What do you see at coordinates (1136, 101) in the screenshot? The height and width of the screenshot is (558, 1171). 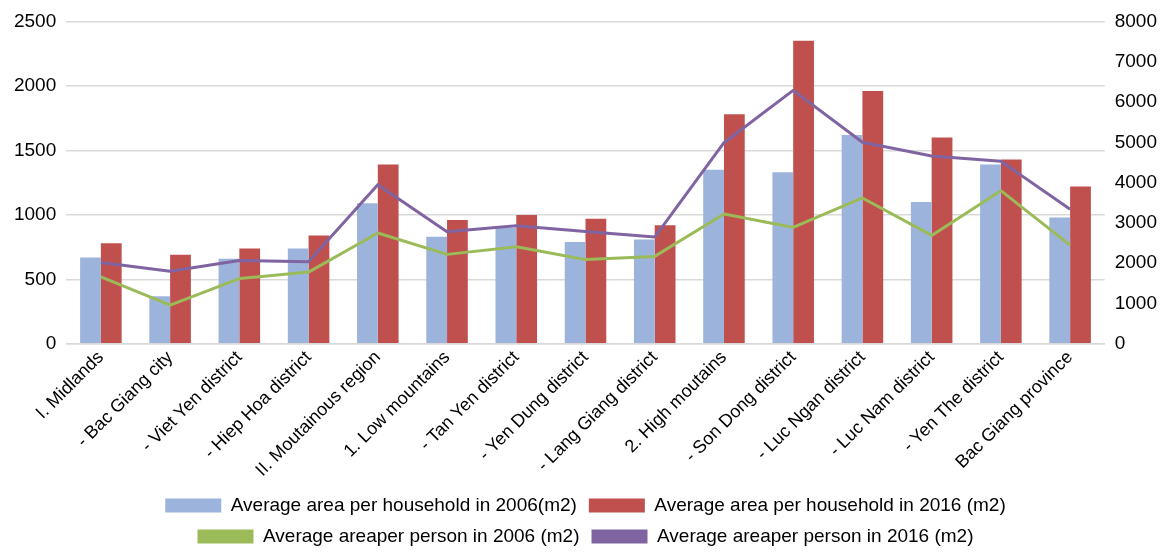 I see `y2-tick-label: 6000` at bounding box center [1136, 101].